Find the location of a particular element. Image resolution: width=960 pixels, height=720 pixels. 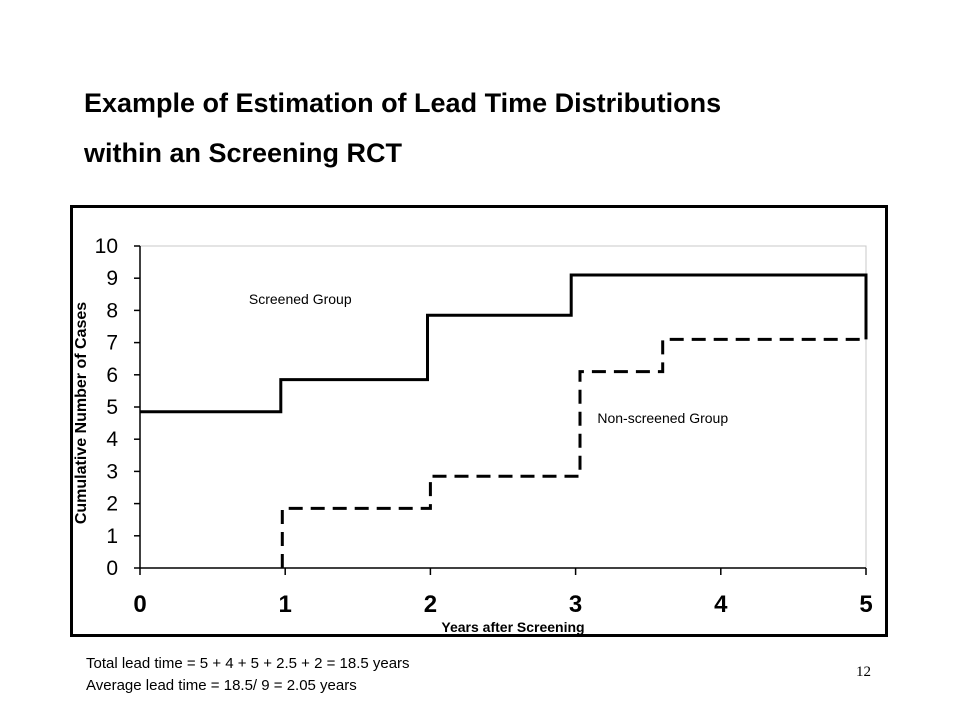

y-tick-label-10: 10 is located at coordinates (106, 246).